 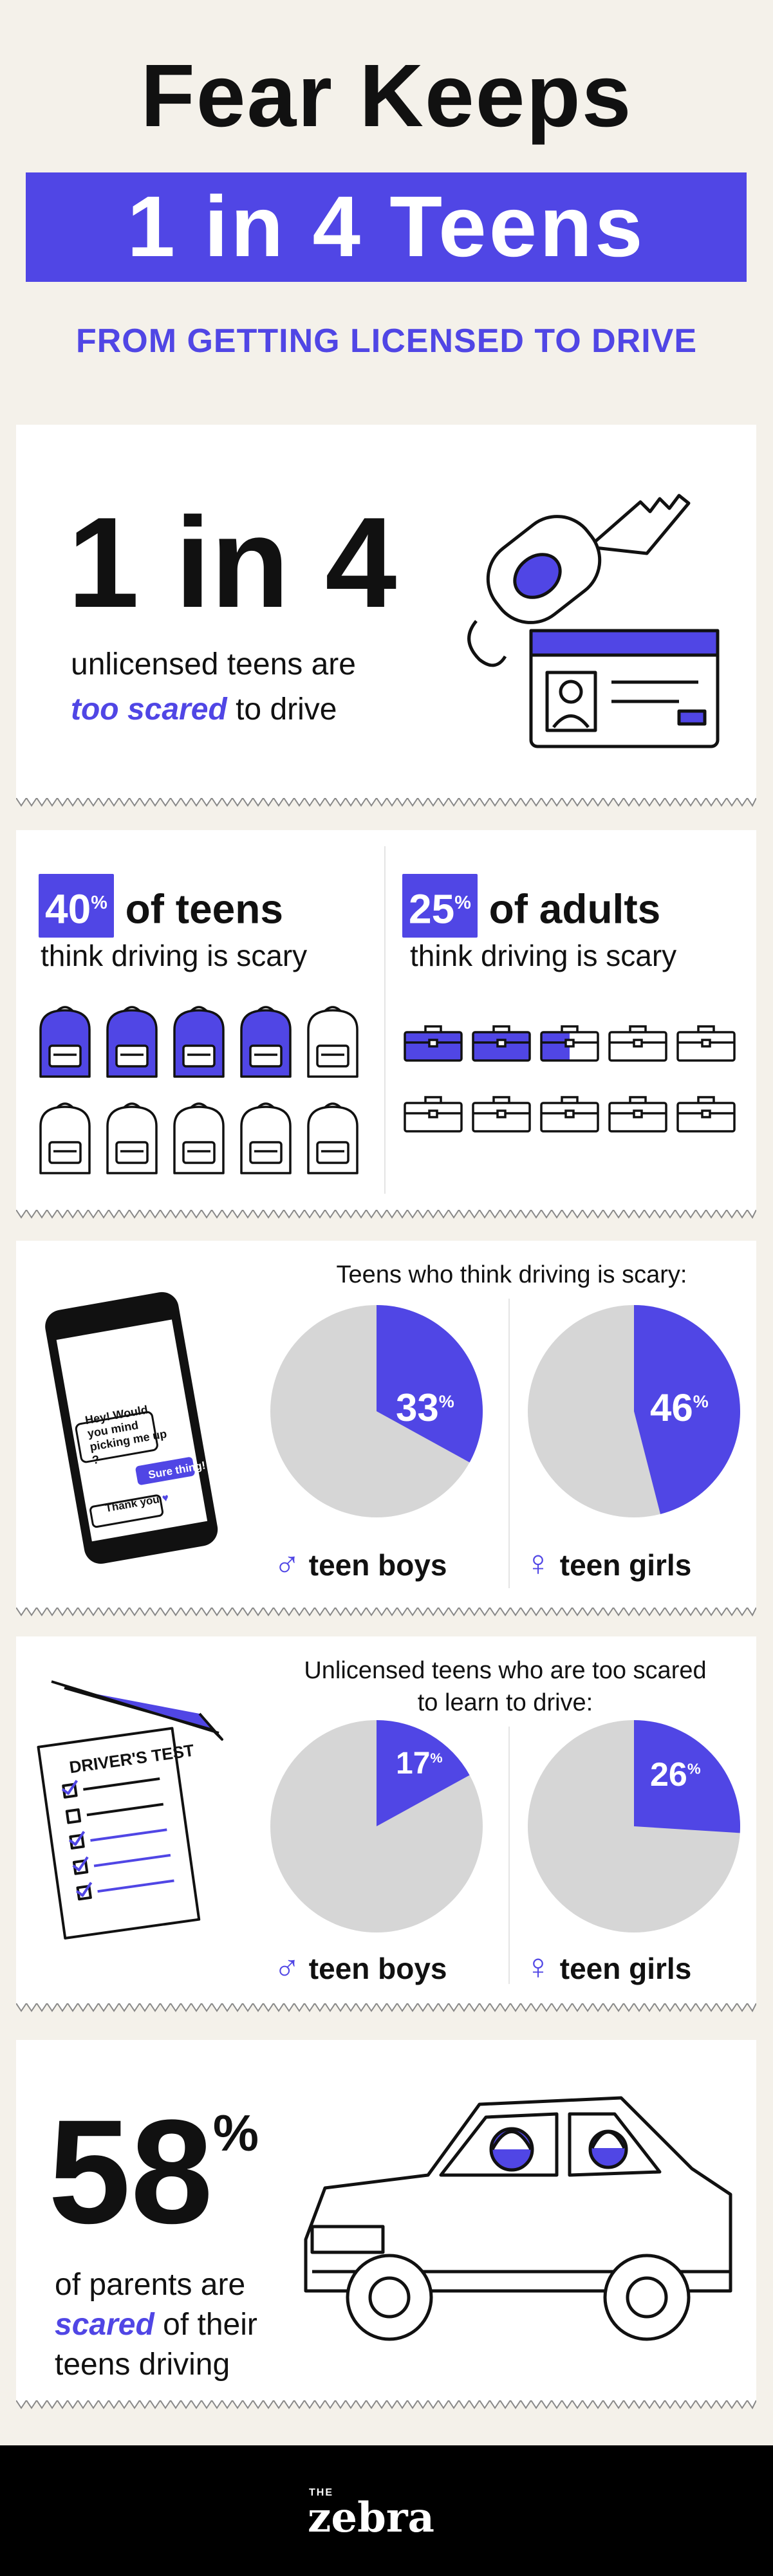 I want to click on teens-pct-sign: %, so click(x=99, y=903).